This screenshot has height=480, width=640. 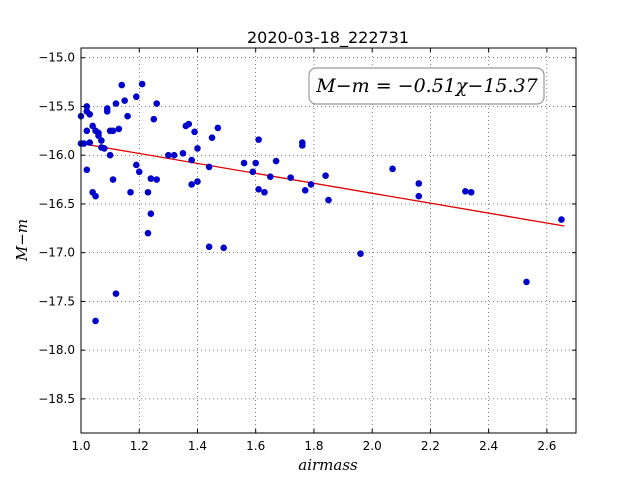 What do you see at coordinates (56, 58) in the screenshot?
I see `y-tick-label: −15.0` at bounding box center [56, 58].